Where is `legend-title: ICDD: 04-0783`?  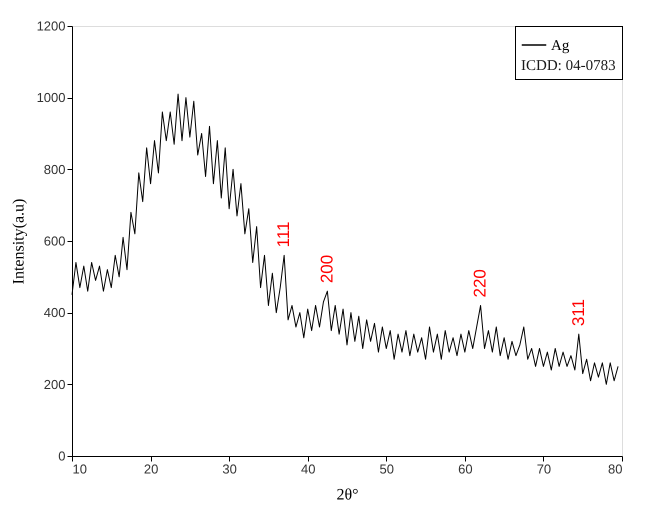 legend-title: ICDD: 04-0783 is located at coordinates (568, 66).